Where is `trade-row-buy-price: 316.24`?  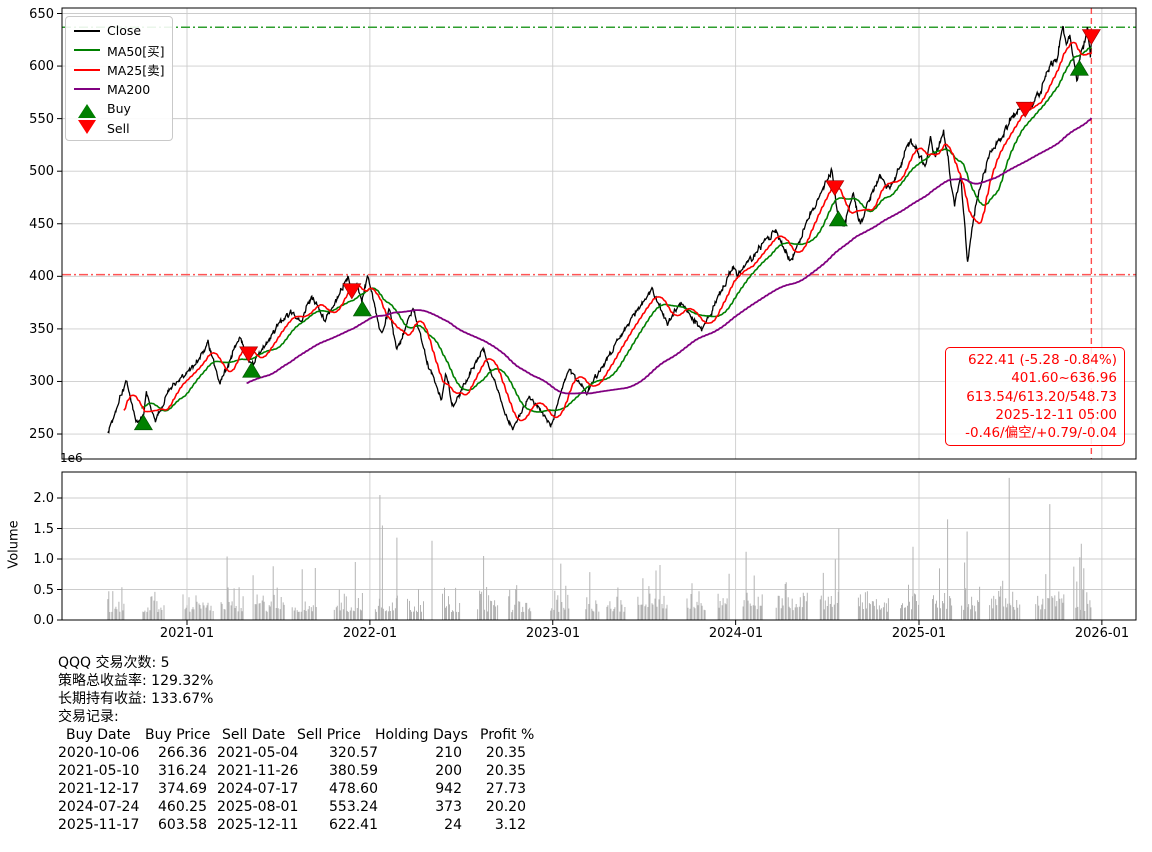 trade-row-buy-price: 316.24 is located at coordinates (182, 771).